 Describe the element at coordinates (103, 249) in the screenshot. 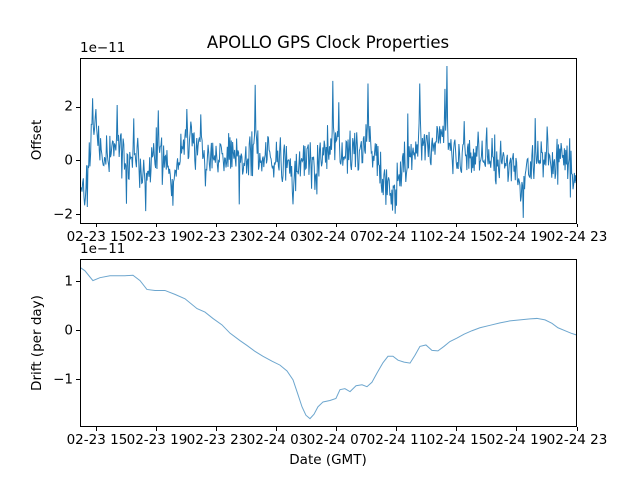

I see `drift-axis-exponent-label: 1e−11` at that location.